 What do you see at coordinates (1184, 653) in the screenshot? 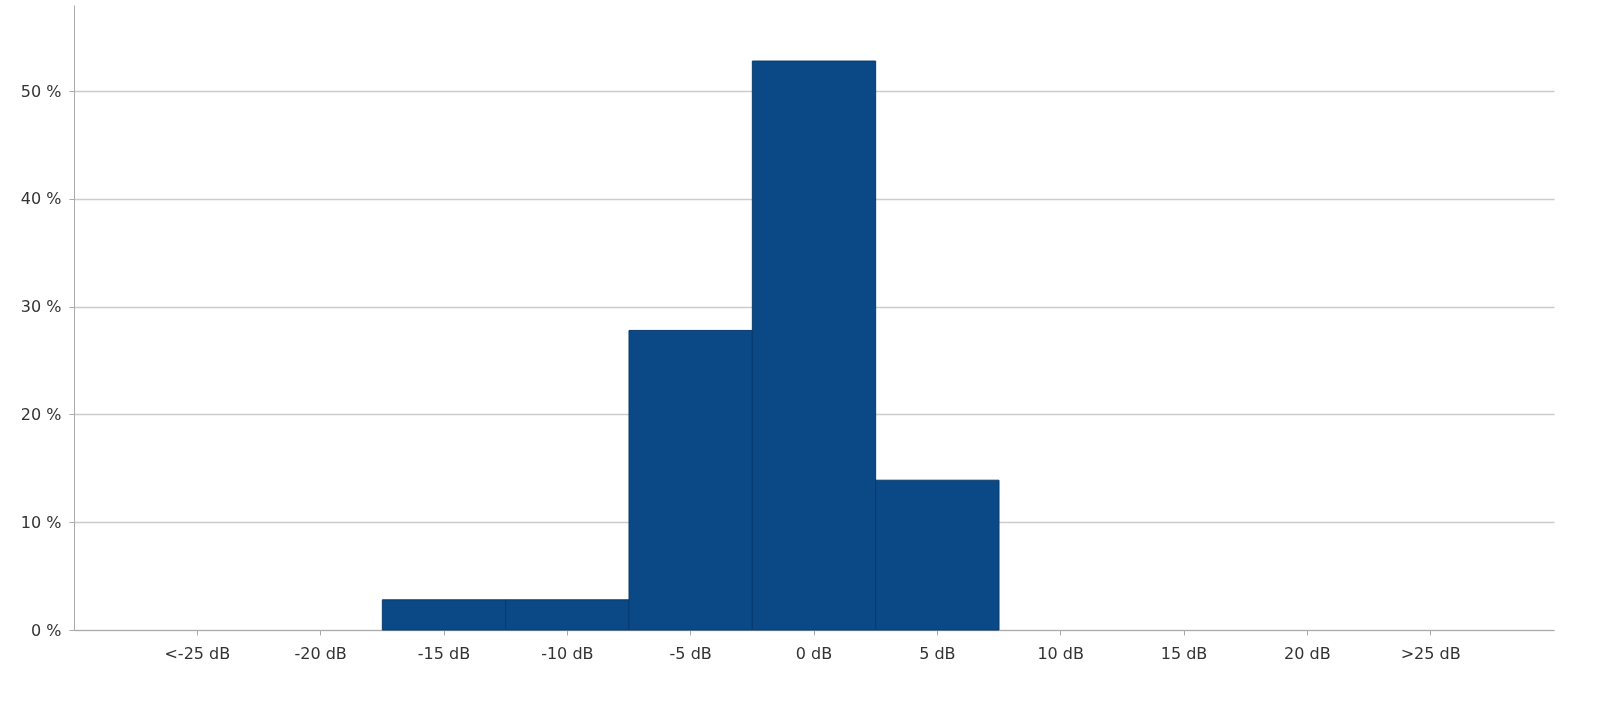
I see `x-tick-label: 15 dB` at bounding box center [1184, 653].